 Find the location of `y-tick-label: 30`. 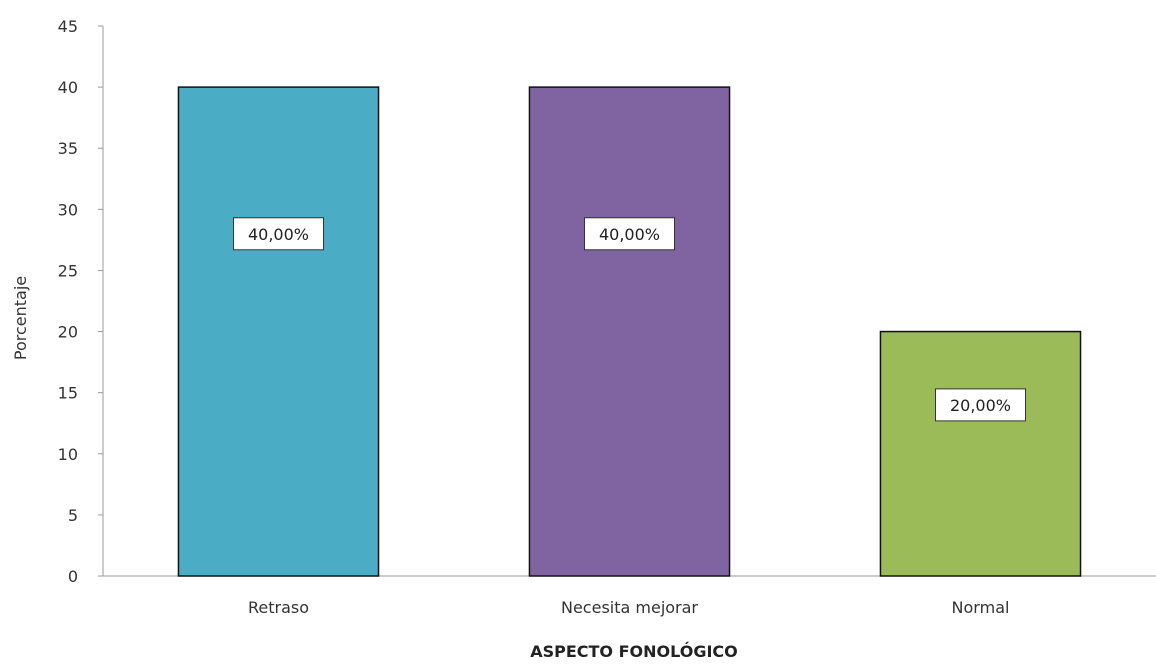

y-tick-label: 30 is located at coordinates (68, 209).